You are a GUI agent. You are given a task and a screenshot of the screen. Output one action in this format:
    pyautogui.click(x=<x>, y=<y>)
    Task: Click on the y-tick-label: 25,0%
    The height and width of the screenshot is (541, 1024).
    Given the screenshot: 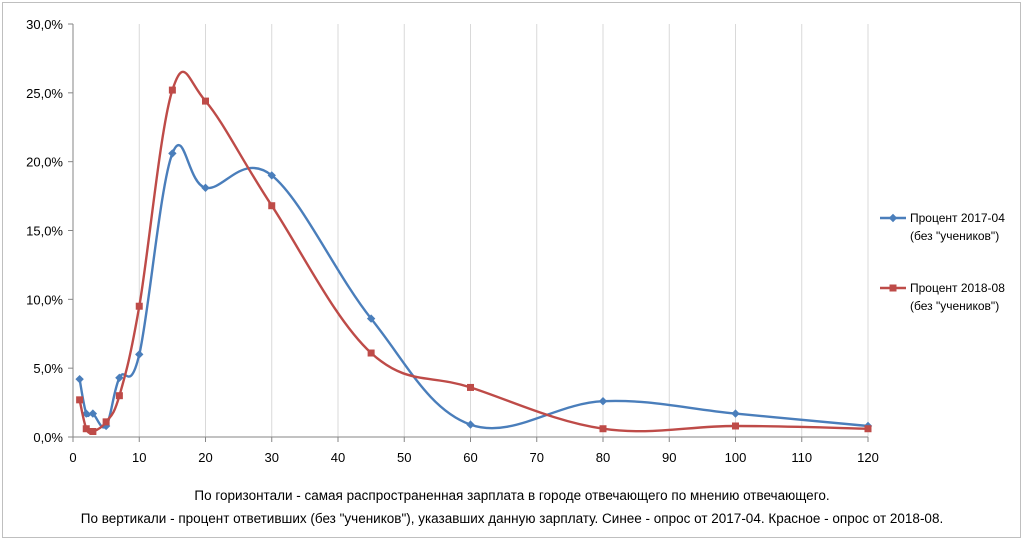 What is the action you would take?
    pyautogui.click(x=44, y=93)
    